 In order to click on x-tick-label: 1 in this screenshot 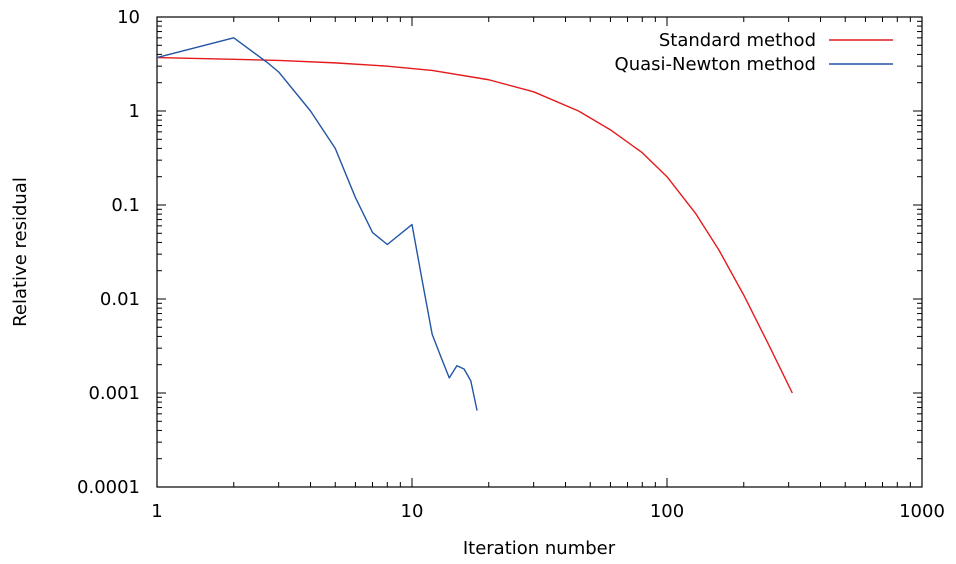, I will do `click(156, 511)`.